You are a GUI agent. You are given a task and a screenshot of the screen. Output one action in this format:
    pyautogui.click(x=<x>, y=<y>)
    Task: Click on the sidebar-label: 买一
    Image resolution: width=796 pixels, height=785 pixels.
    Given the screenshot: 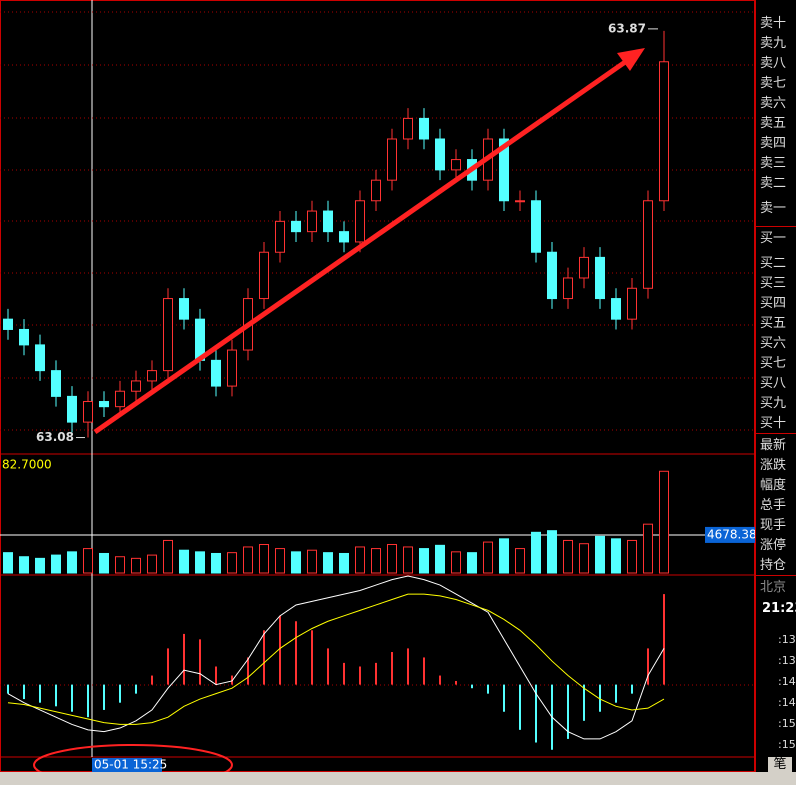 What is the action you would take?
    pyautogui.click(x=773, y=238)
    